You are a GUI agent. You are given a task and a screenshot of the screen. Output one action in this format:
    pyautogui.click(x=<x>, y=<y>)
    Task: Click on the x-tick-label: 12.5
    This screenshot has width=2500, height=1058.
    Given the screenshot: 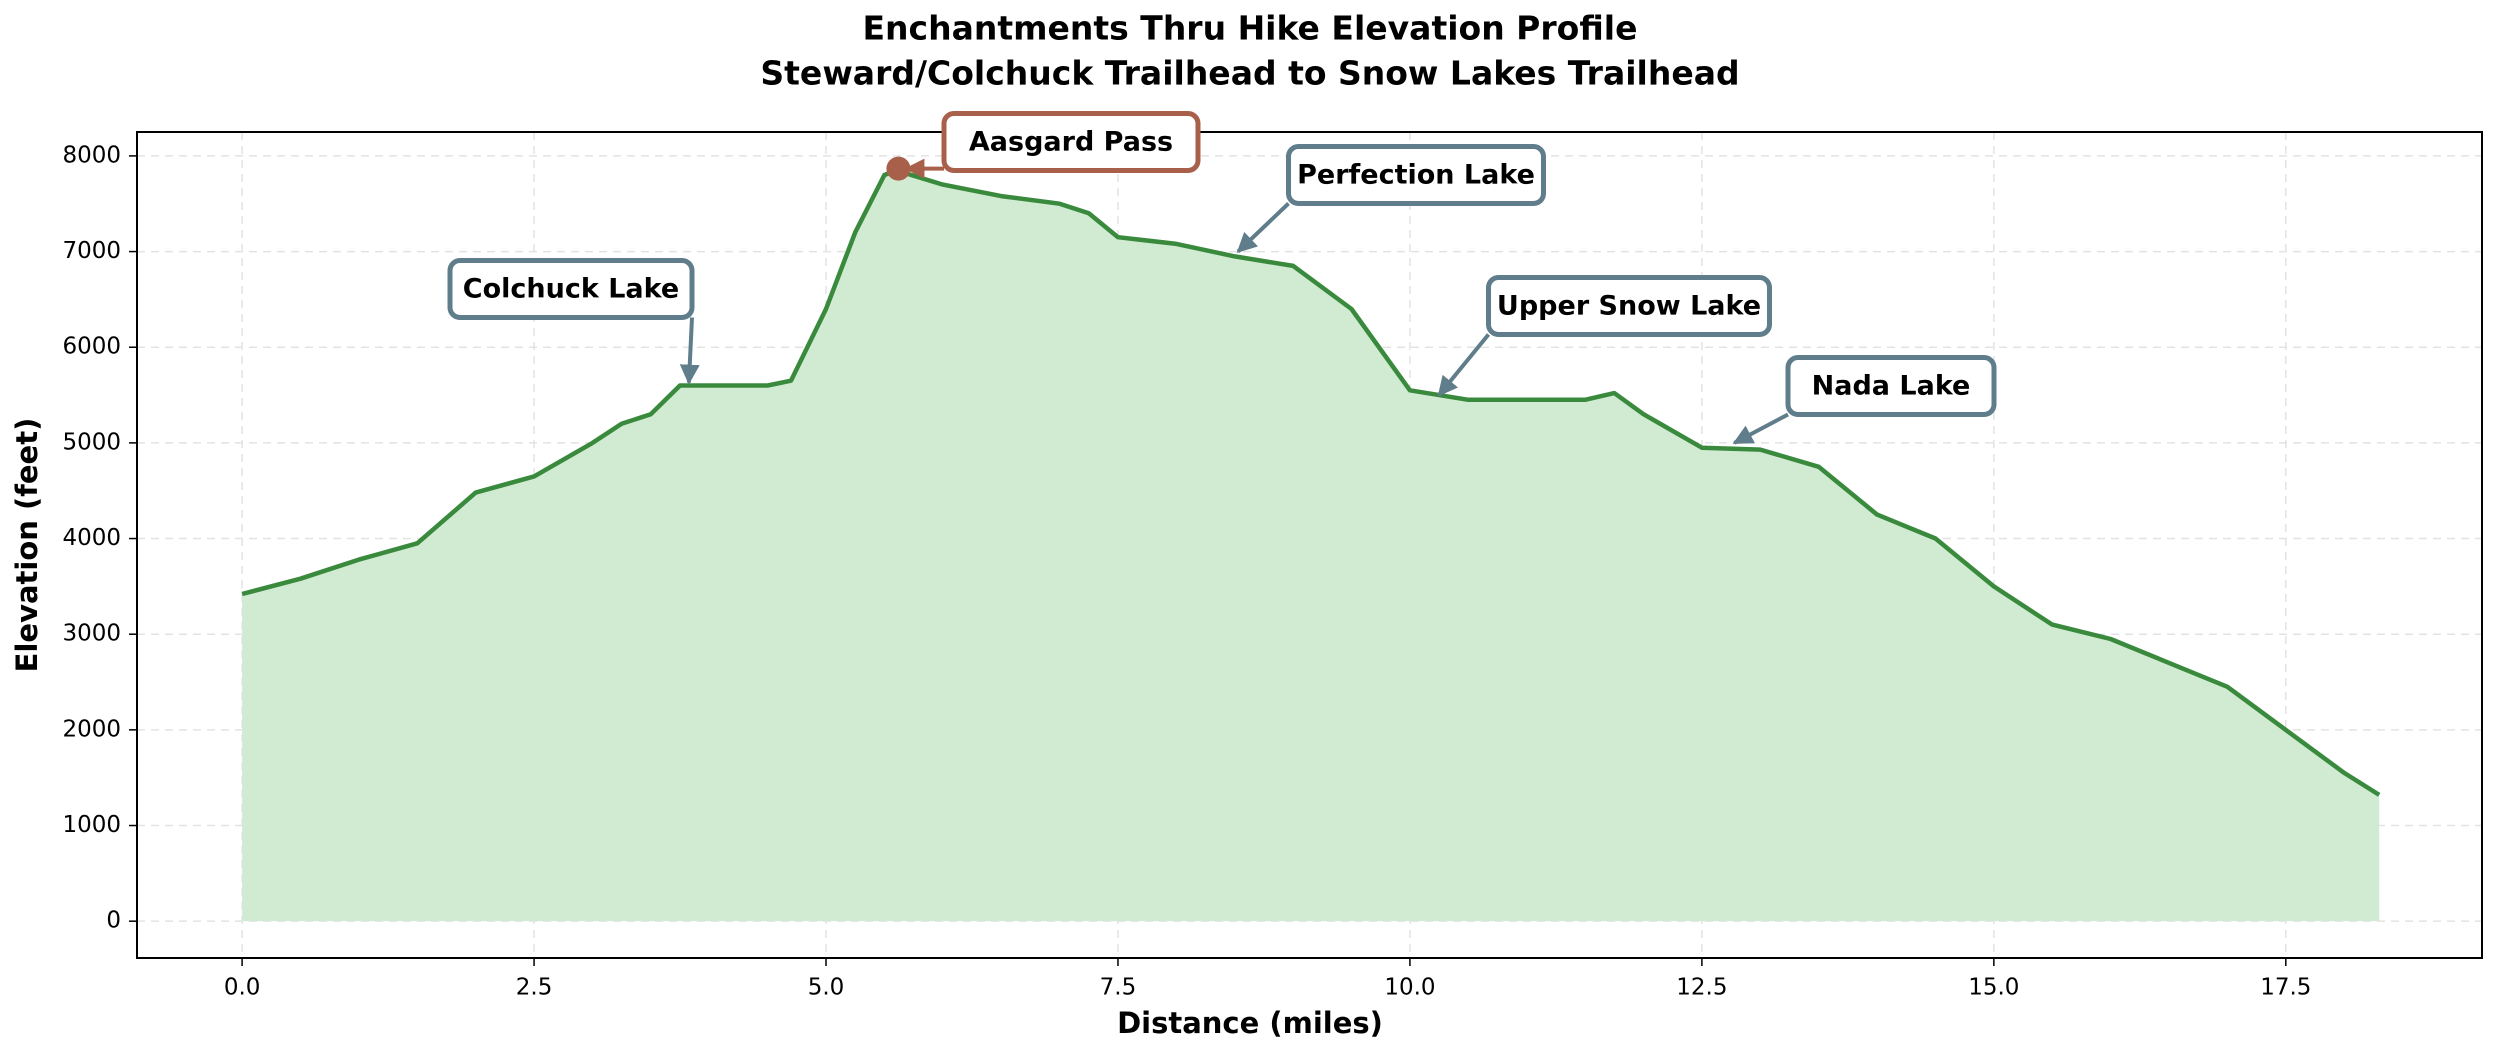 What is the action you would take?
    pyautogui.click(x=1701, y=988)
    